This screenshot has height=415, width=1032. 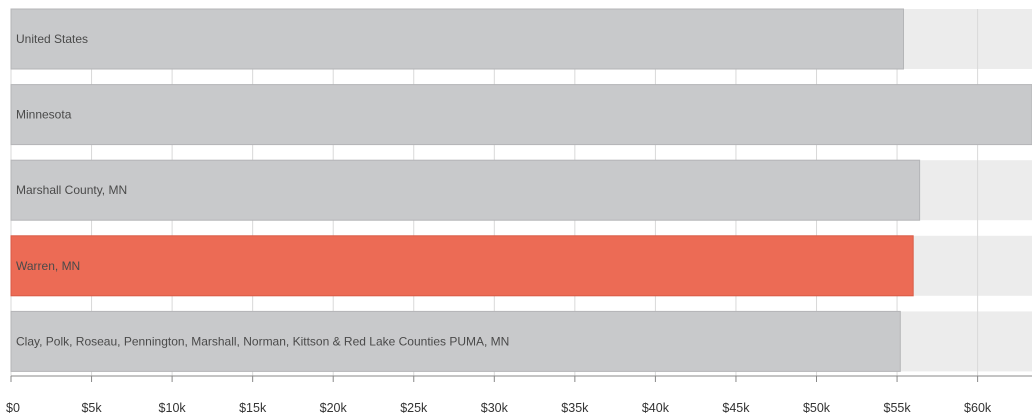 What do you see at coordinates (817, 408) in the screenshot?
I see `x-tick-label: $50k` at bounding box center [817, 408].